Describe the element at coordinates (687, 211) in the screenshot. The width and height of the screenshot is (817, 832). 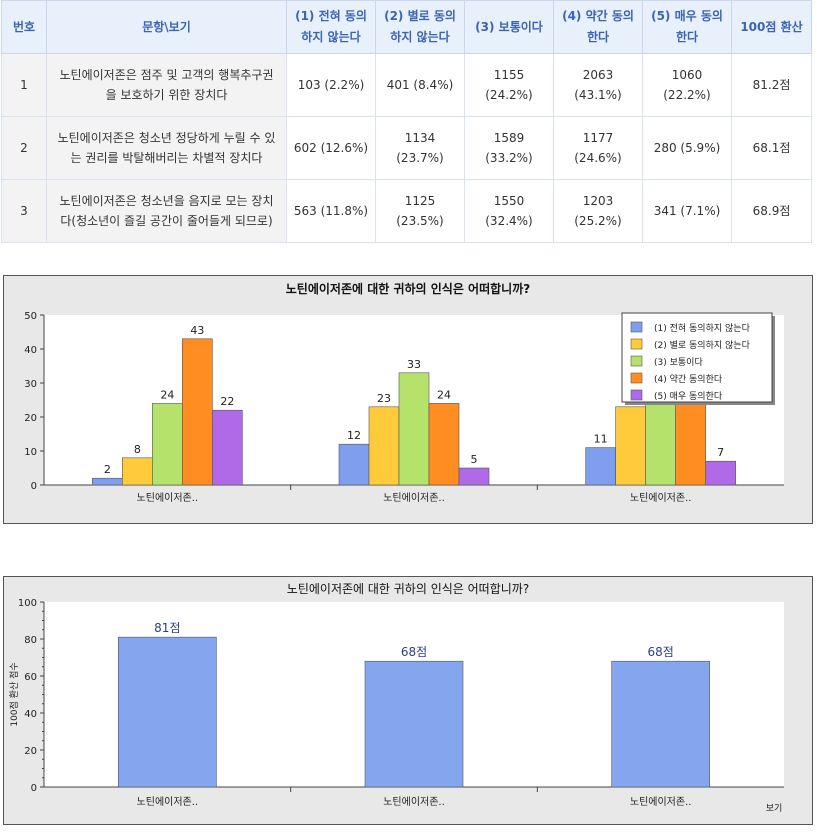
I see `cell-c5: 341 (7.1%)` at that location.